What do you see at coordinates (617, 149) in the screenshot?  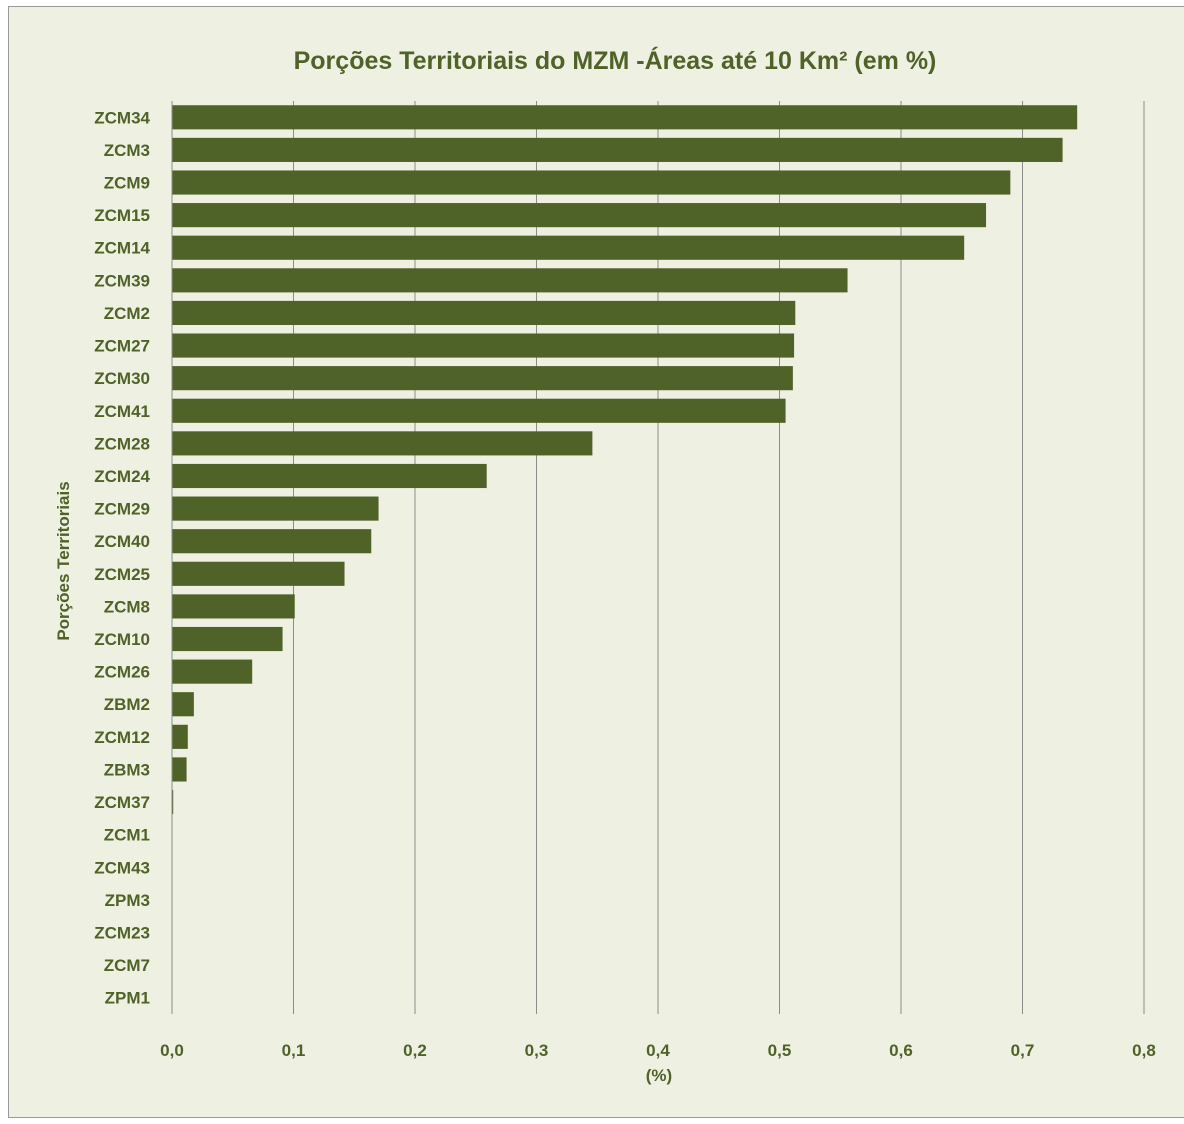 I see `bar-zcm3` at bounding box center [617, 149].